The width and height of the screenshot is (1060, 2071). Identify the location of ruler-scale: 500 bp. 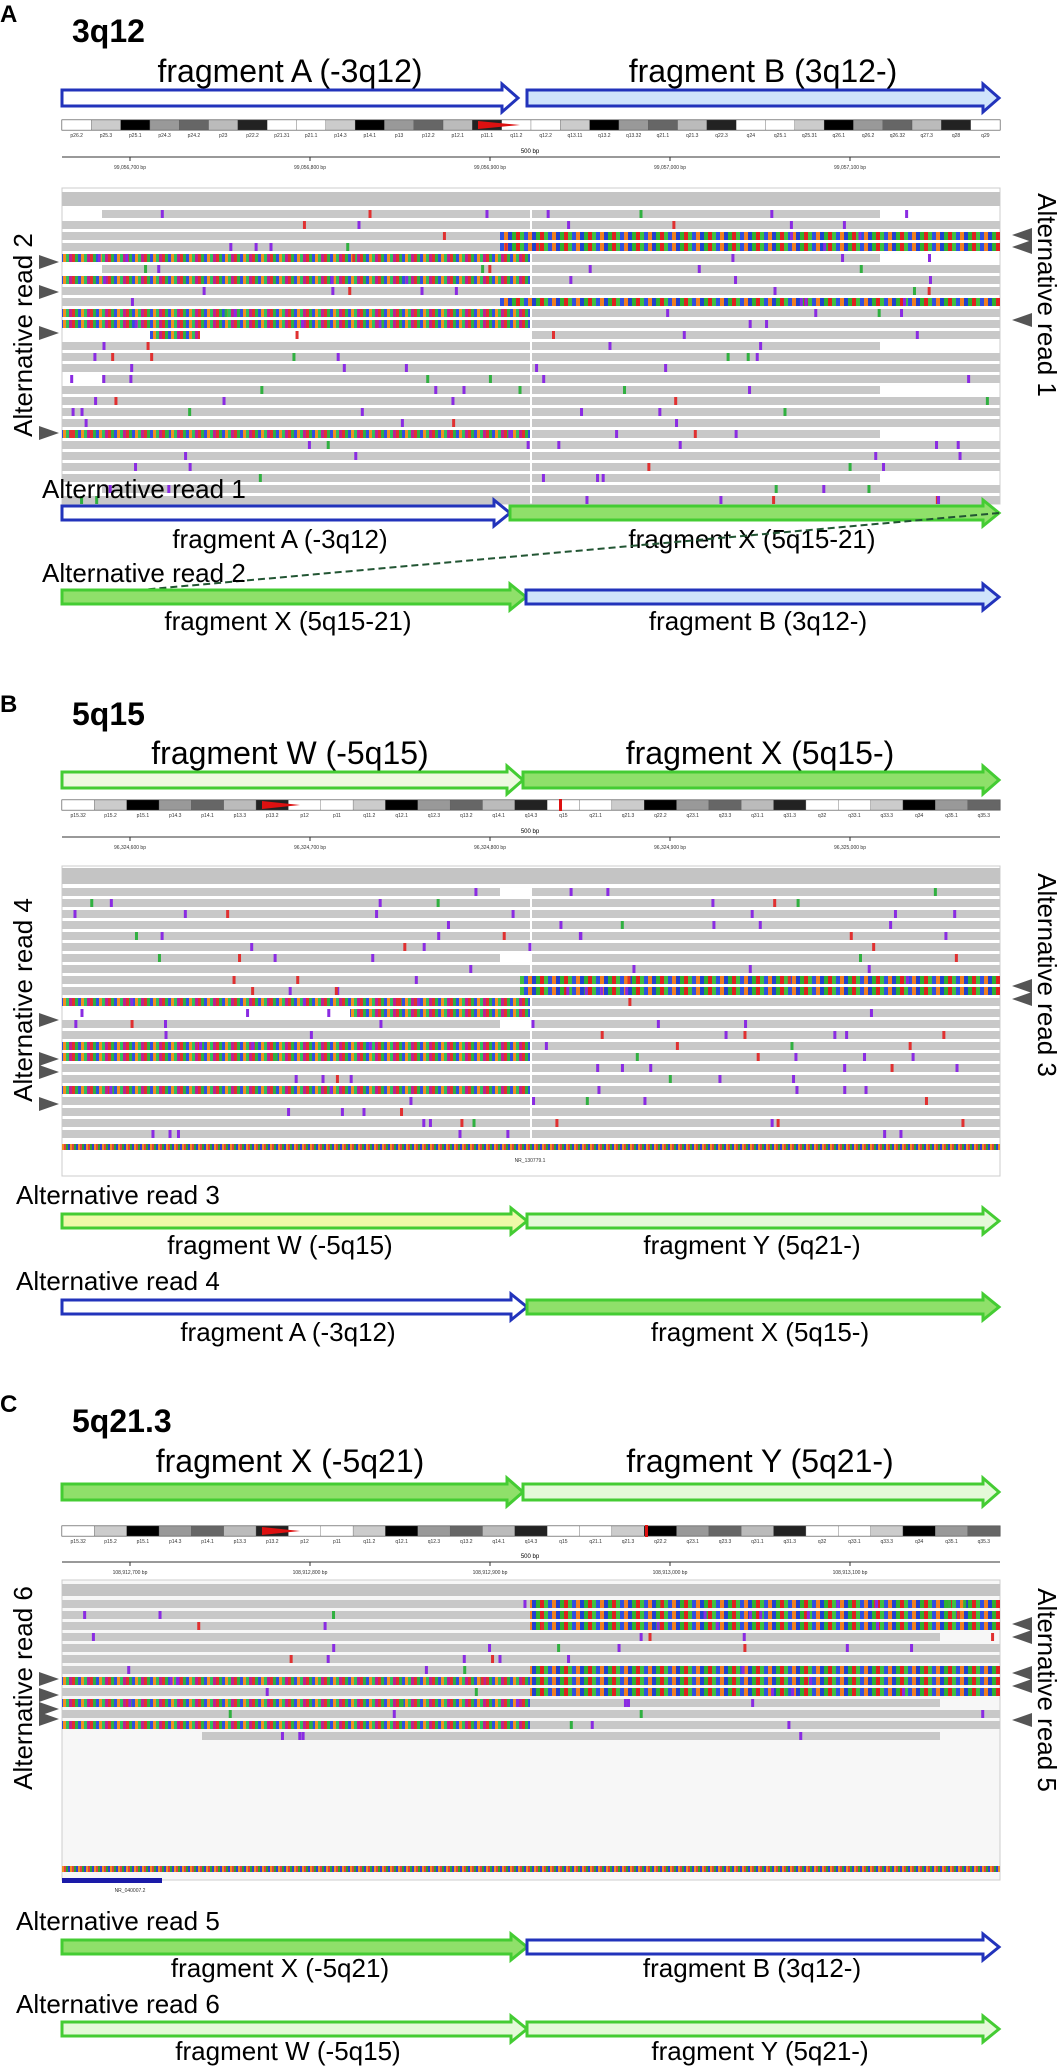
(530, 832).